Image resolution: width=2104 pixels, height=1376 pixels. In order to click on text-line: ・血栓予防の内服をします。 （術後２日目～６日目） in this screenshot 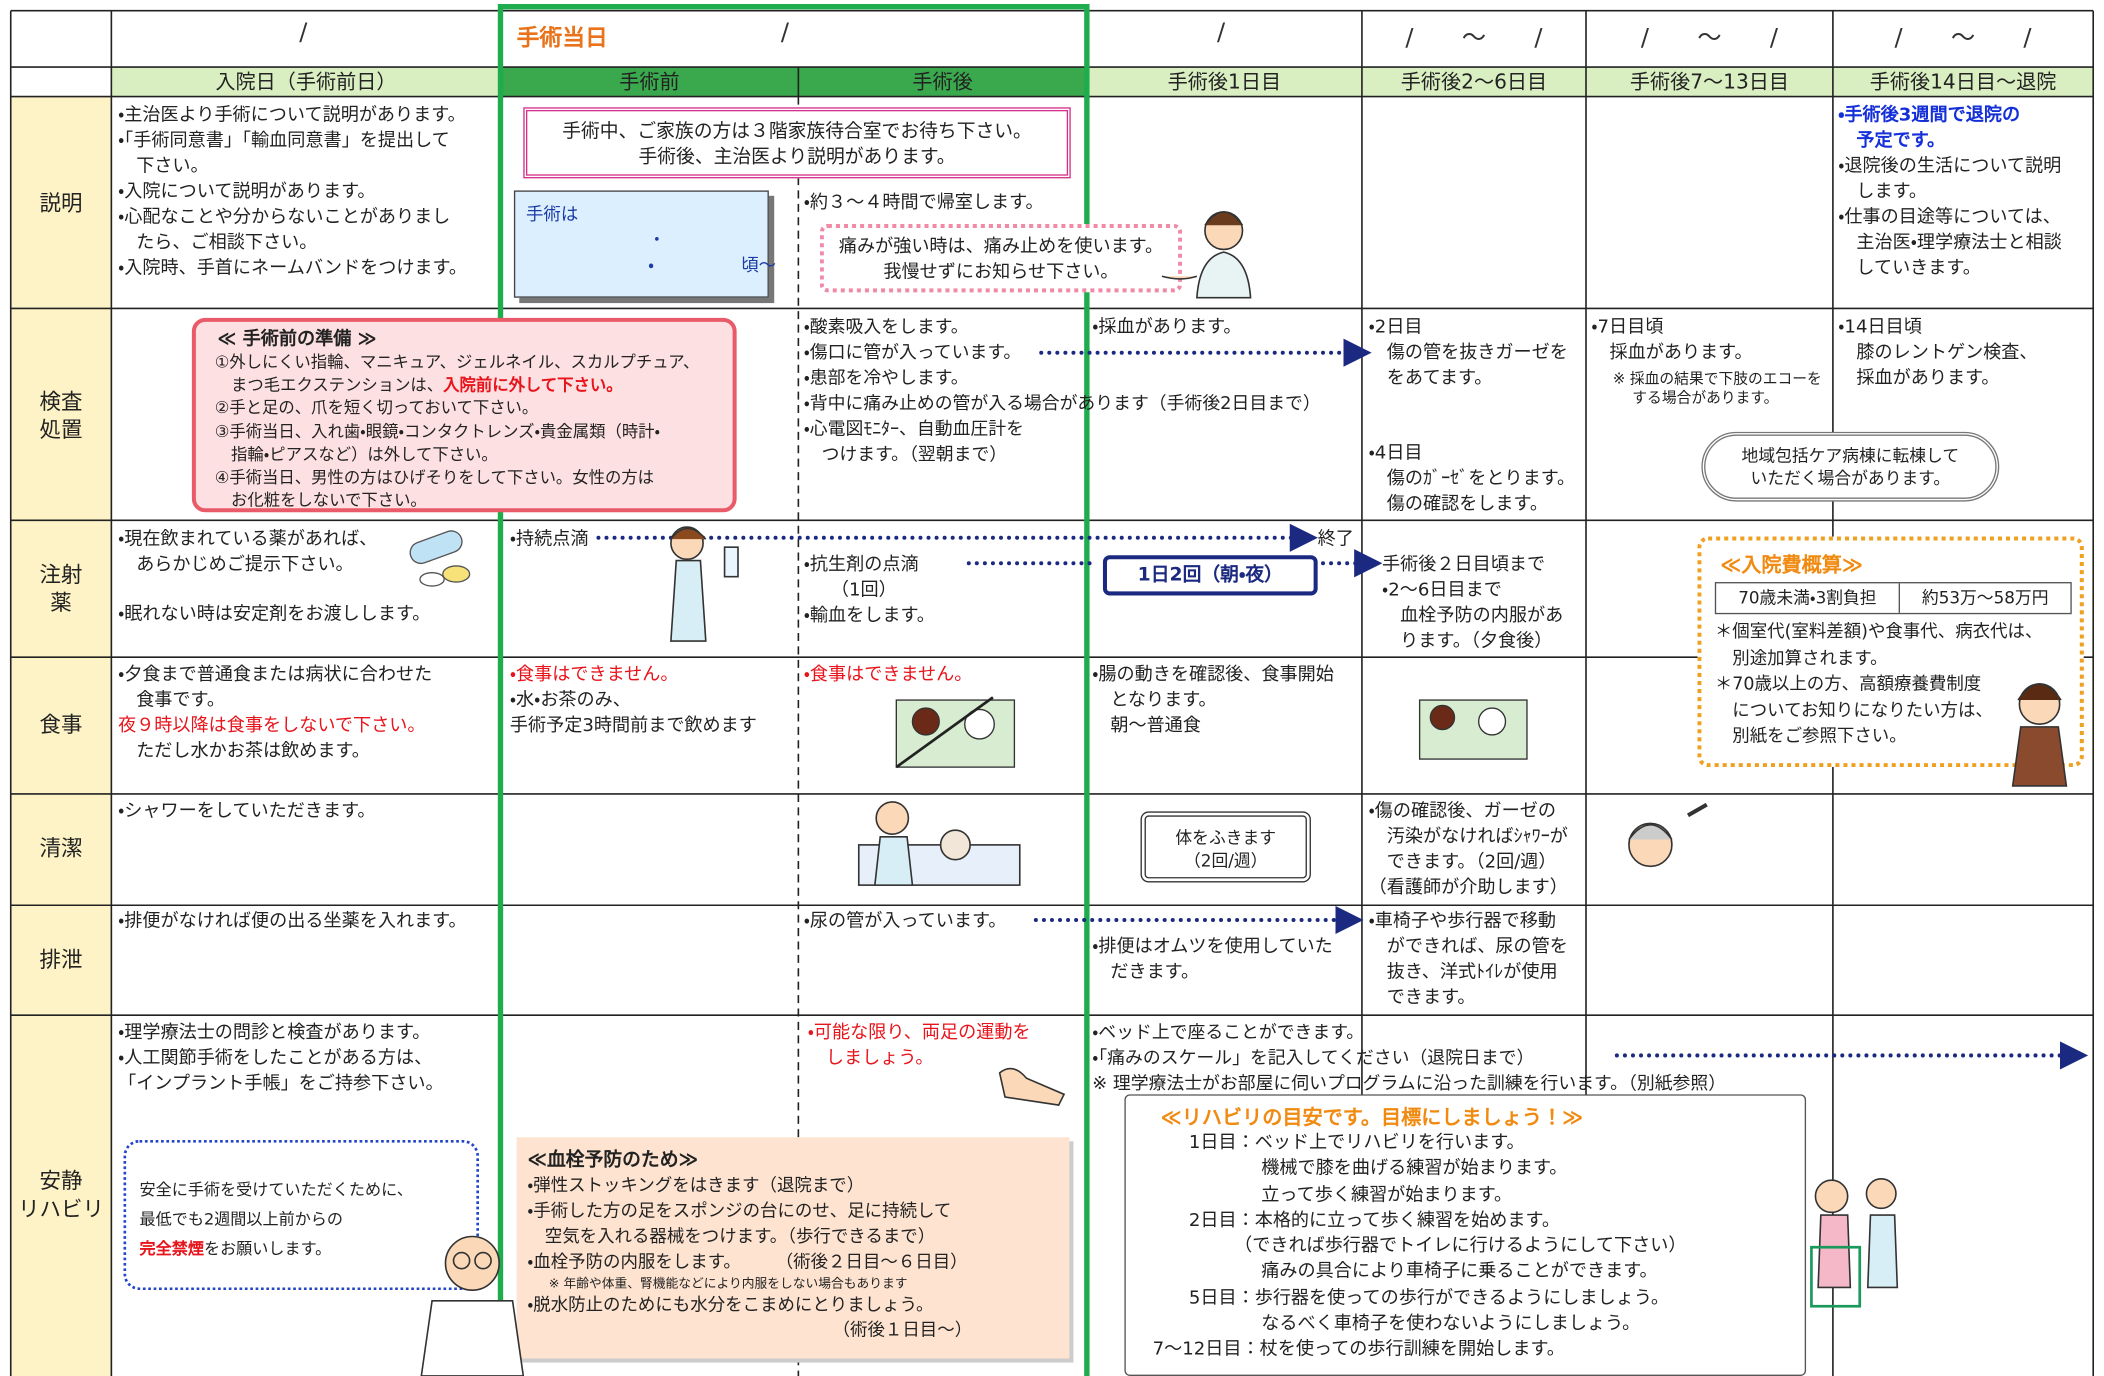, I will do `click(747, 1262)`.